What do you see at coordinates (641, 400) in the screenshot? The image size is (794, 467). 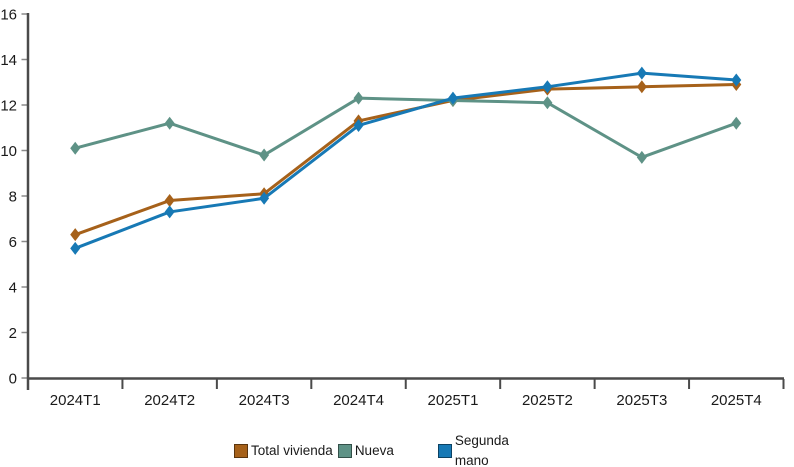 I see `x-tick-label: 2025T3` at bounding box center [641, 400].